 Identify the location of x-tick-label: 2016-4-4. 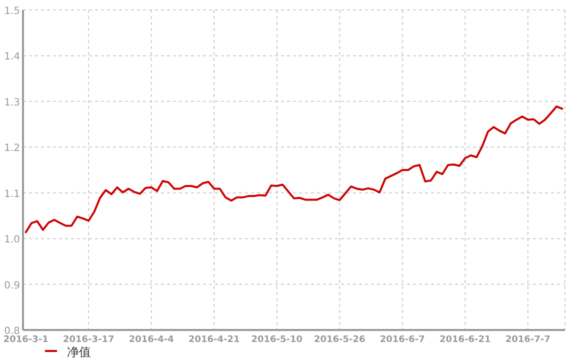
(151, 340).